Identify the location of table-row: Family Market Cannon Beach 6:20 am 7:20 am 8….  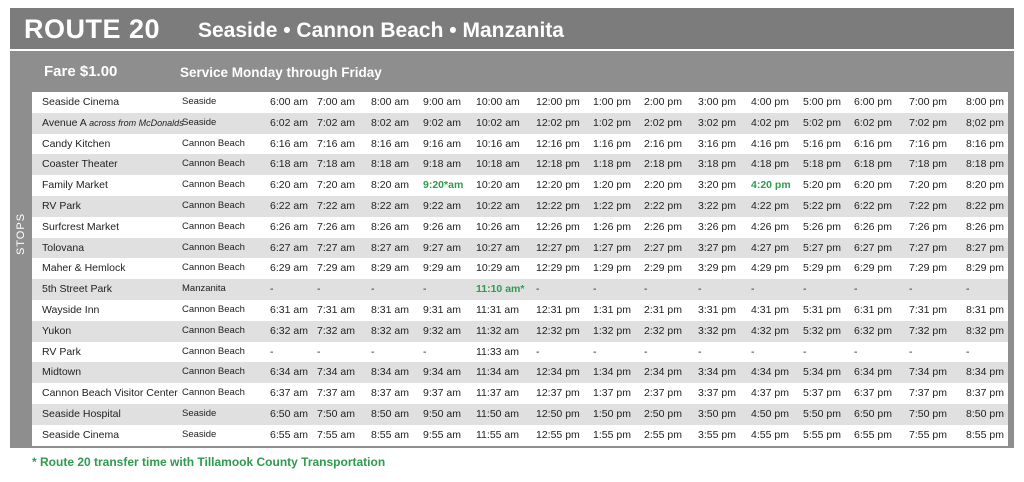
(520, 185).